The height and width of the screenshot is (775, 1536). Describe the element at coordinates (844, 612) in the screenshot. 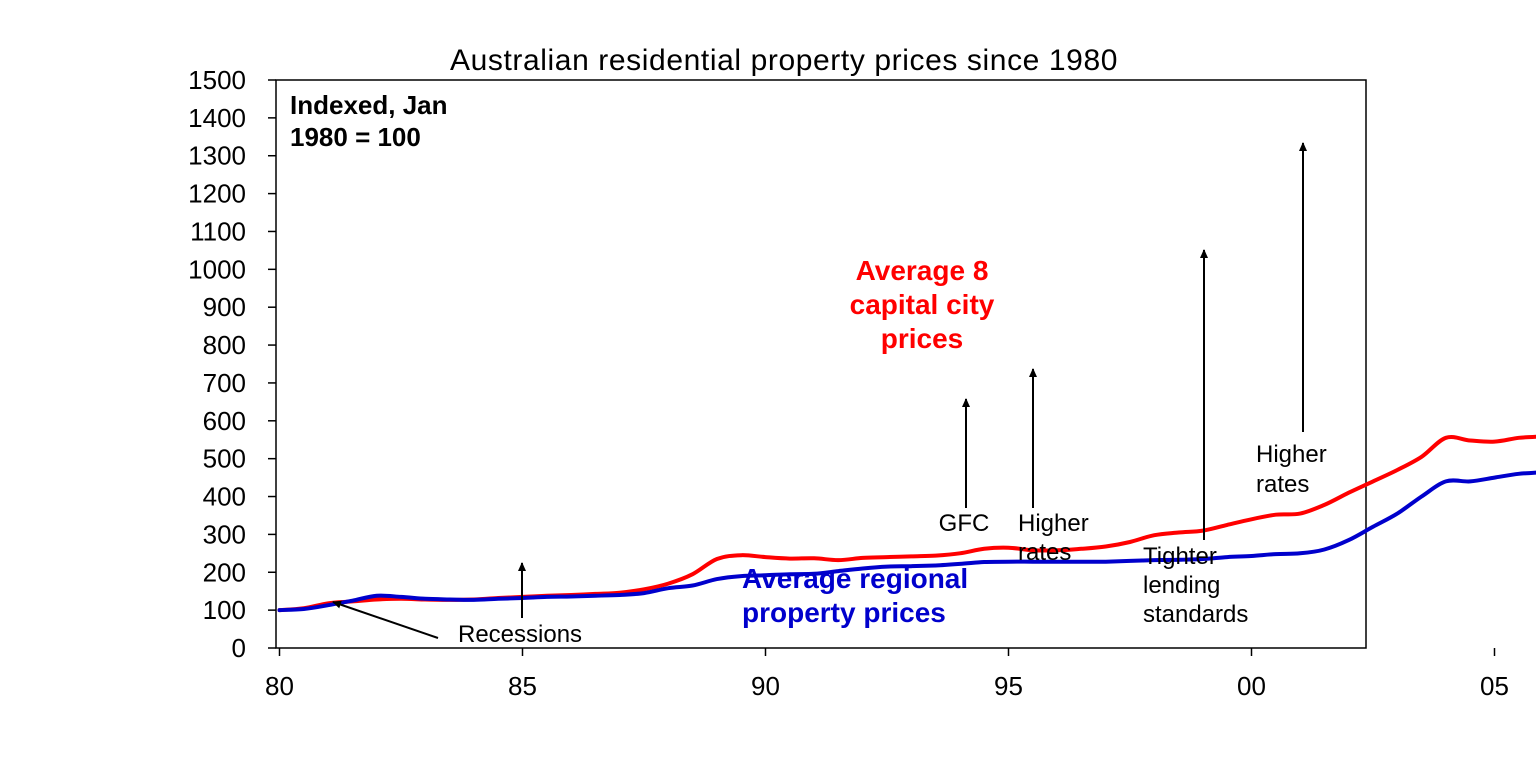

I see `series-label-regional-line-2: property prices` at that location.